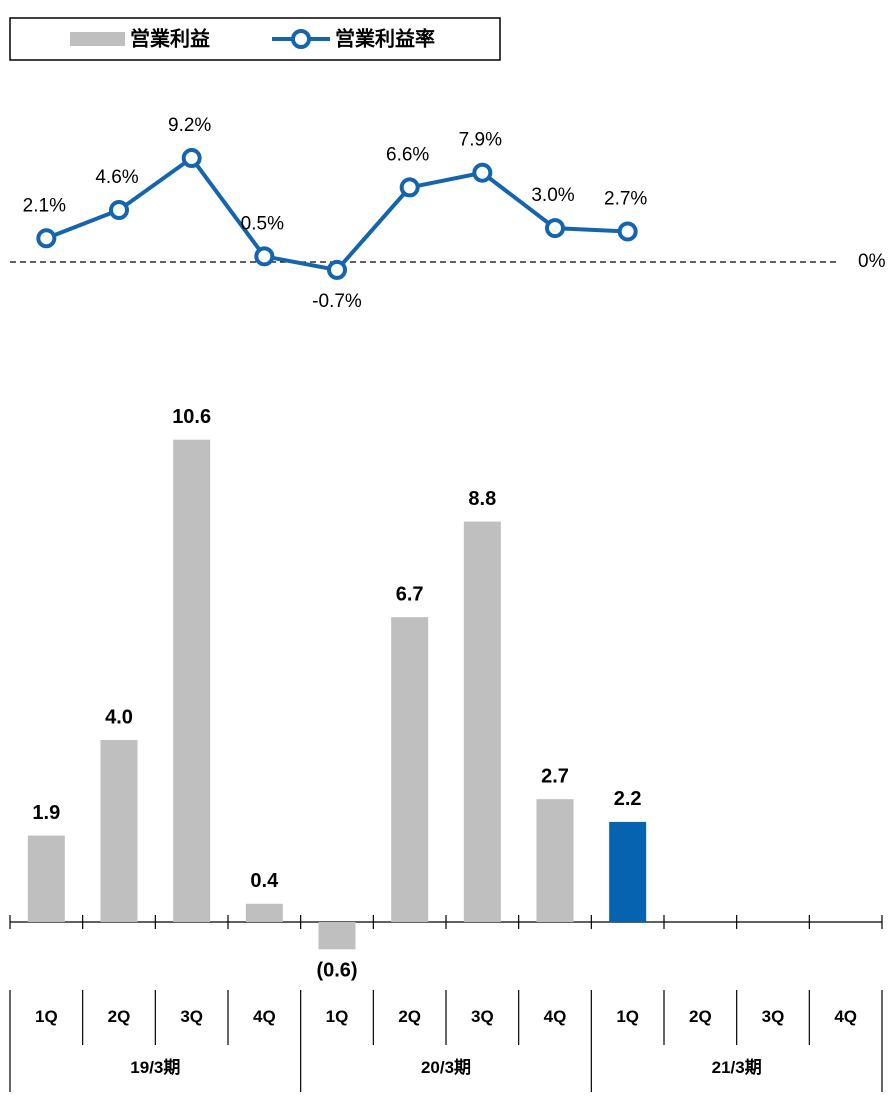  Describe the element at coordinates (301, 39) in the screenshot. I see `legend-marker` at that location.